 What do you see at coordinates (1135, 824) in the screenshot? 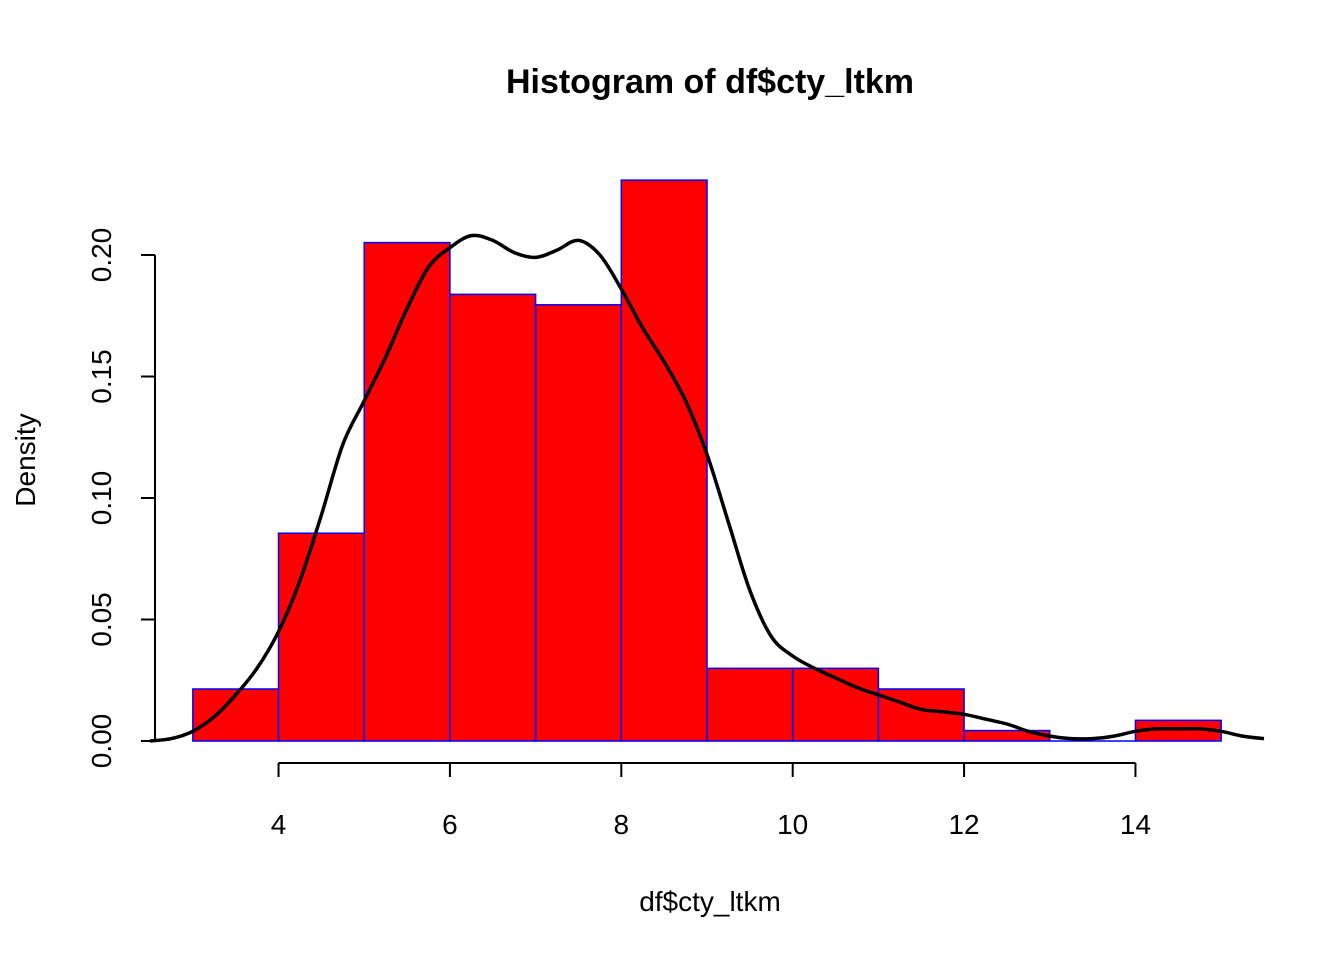
I see `x-tick-label: 14` at bounding box center [1135, 824].